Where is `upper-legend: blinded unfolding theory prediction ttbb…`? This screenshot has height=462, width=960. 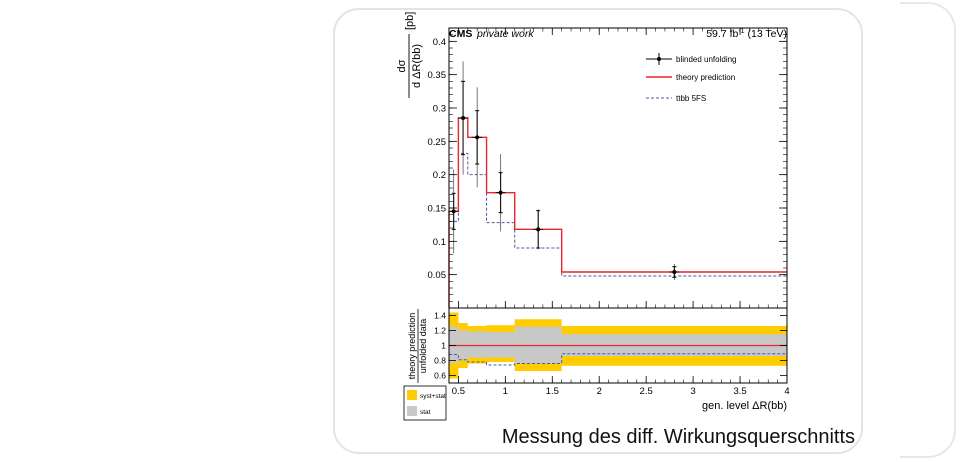
upper-legend: blinded unfolding theory prediction ttbb… is located at coordinates (691, 78).